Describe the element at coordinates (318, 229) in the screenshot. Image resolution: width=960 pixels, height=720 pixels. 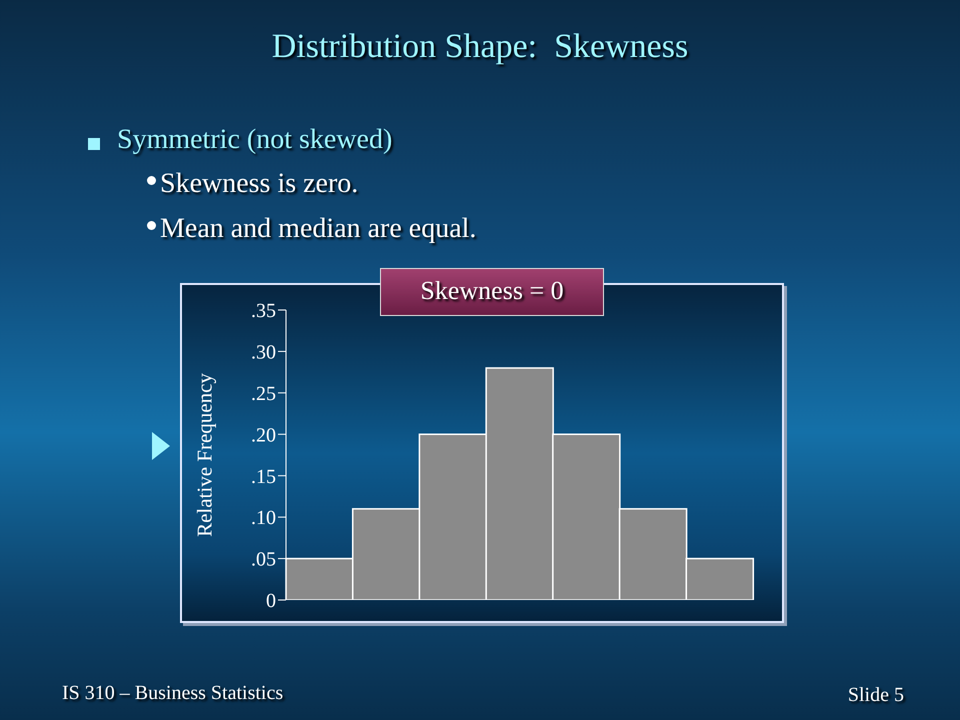
I see `text: Mean and median are equal.` at that location.